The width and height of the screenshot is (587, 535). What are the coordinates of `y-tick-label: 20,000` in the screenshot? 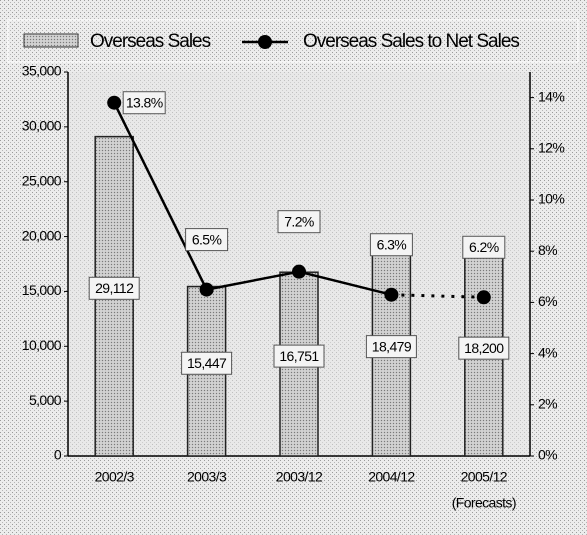 It's located at (42, 235).